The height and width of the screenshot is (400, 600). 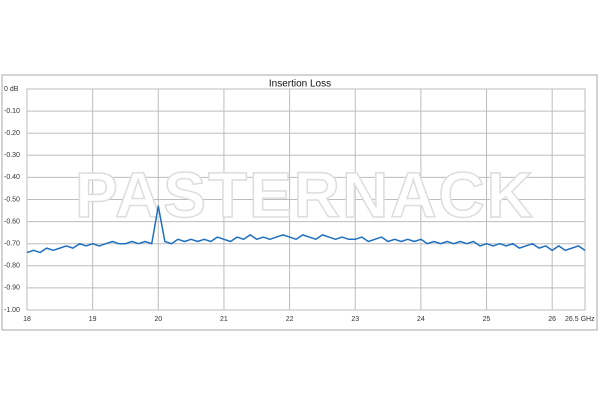 I want to click on watermark: PASTERNACK, so click(x=305, y=195).